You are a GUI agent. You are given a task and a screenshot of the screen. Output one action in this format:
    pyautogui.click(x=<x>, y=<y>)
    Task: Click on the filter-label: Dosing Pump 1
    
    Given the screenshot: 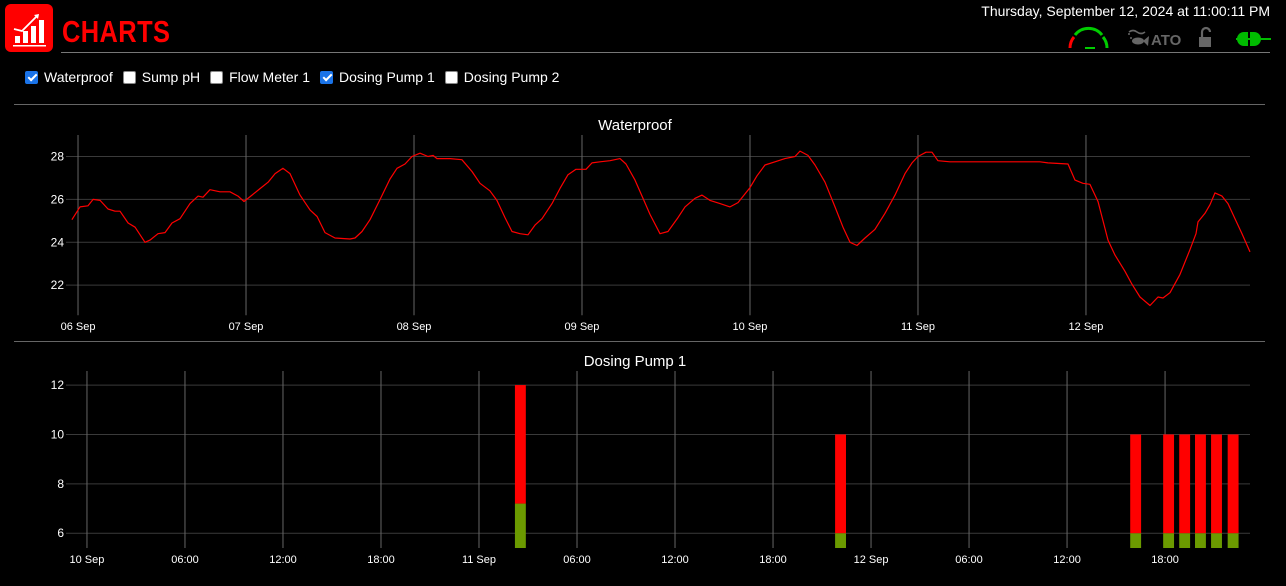 What is the action you would take?
    pyautogui.click(x=387, y=77)
    